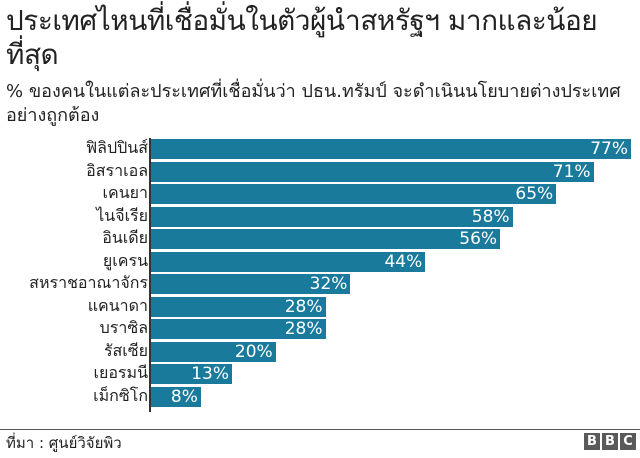  I want to click on bar-row: สหราชอาณาจักร 32%, so click(320, 283).